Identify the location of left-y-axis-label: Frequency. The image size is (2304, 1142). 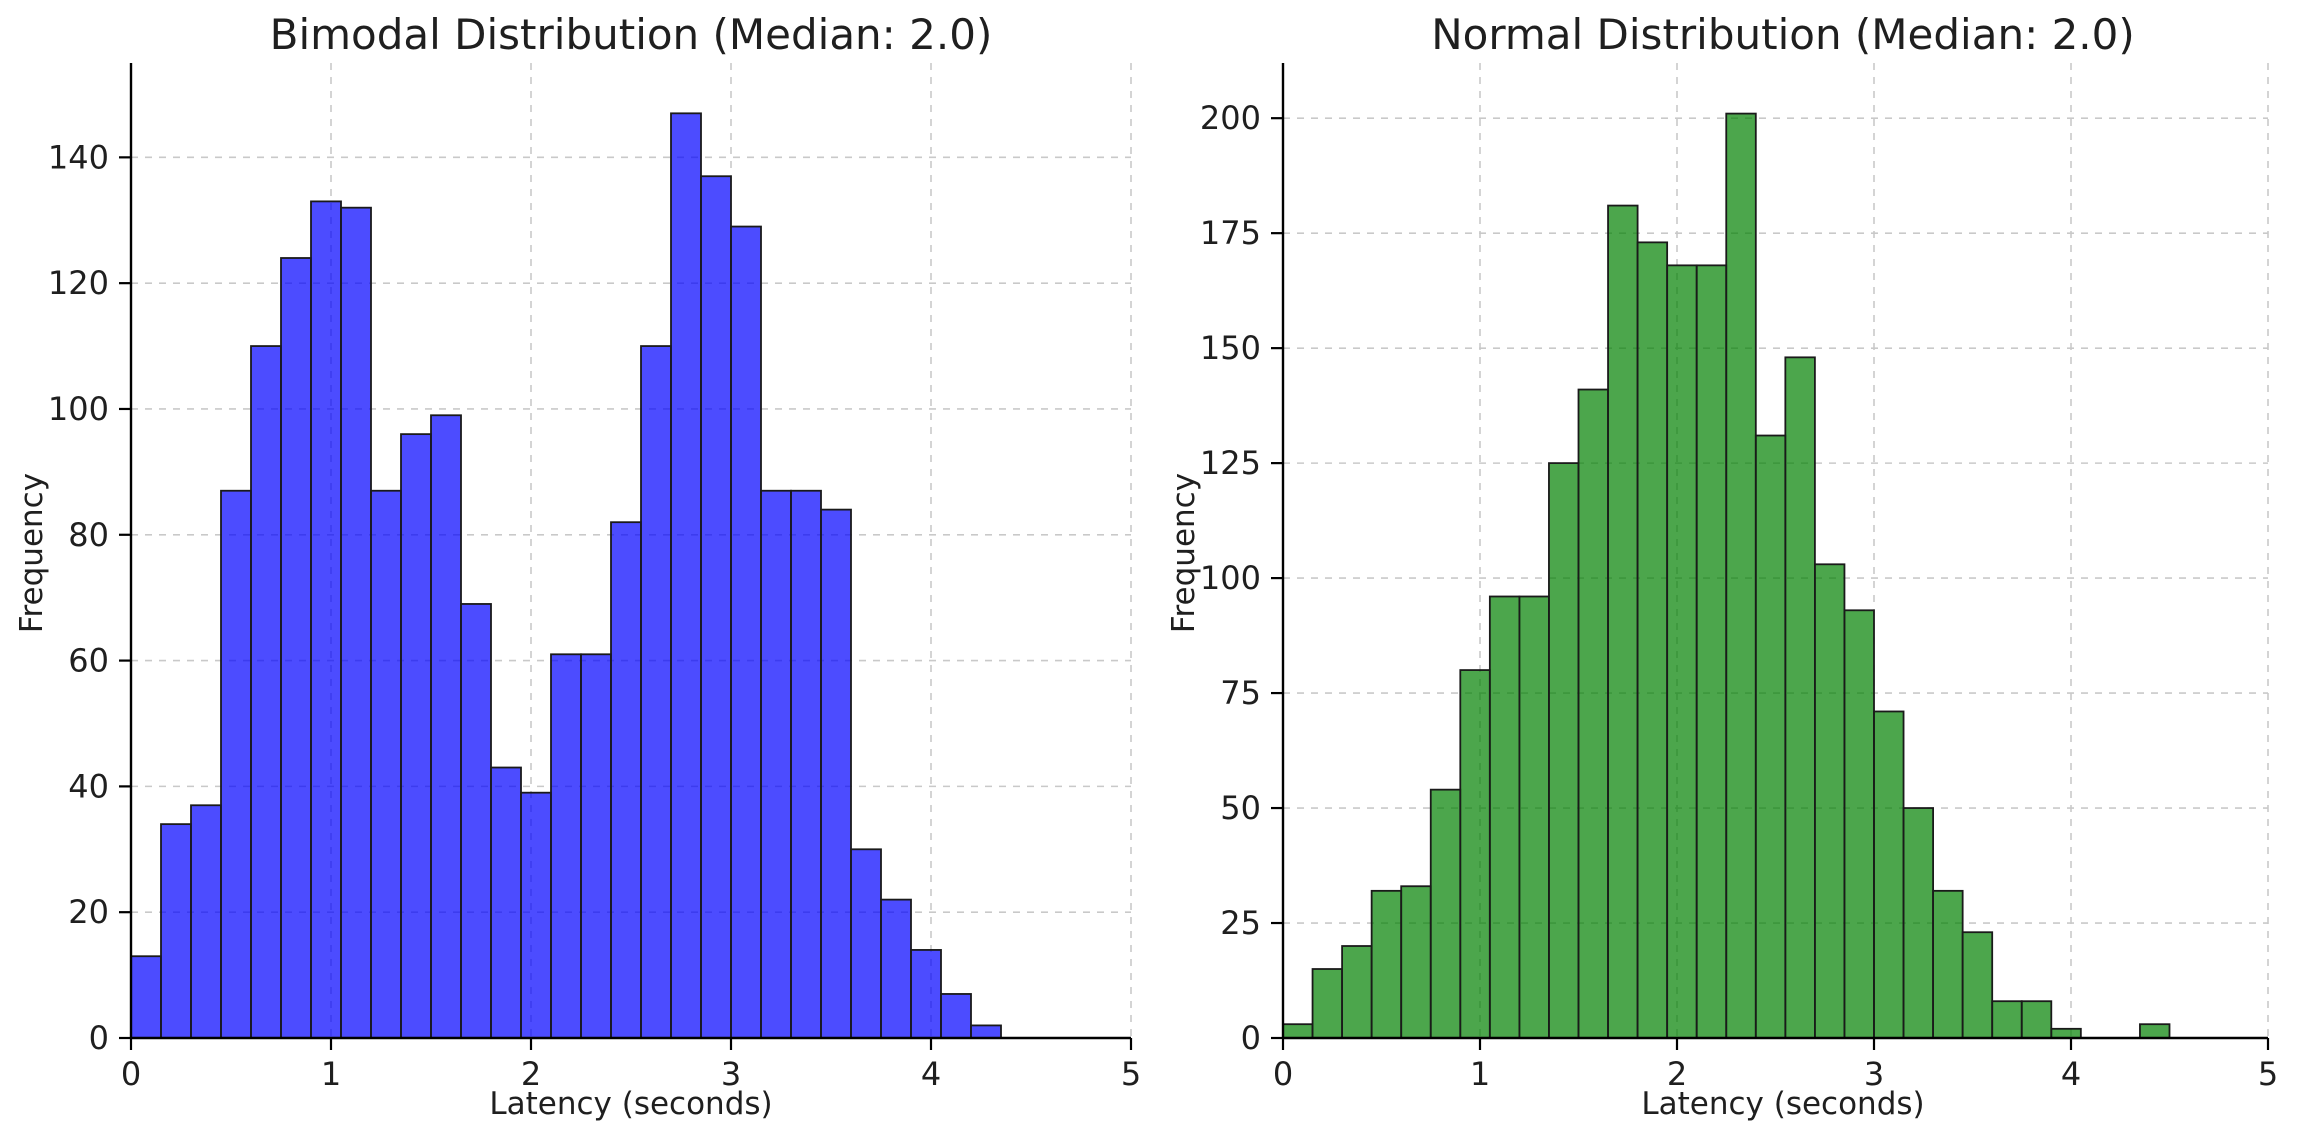
(32, 553).